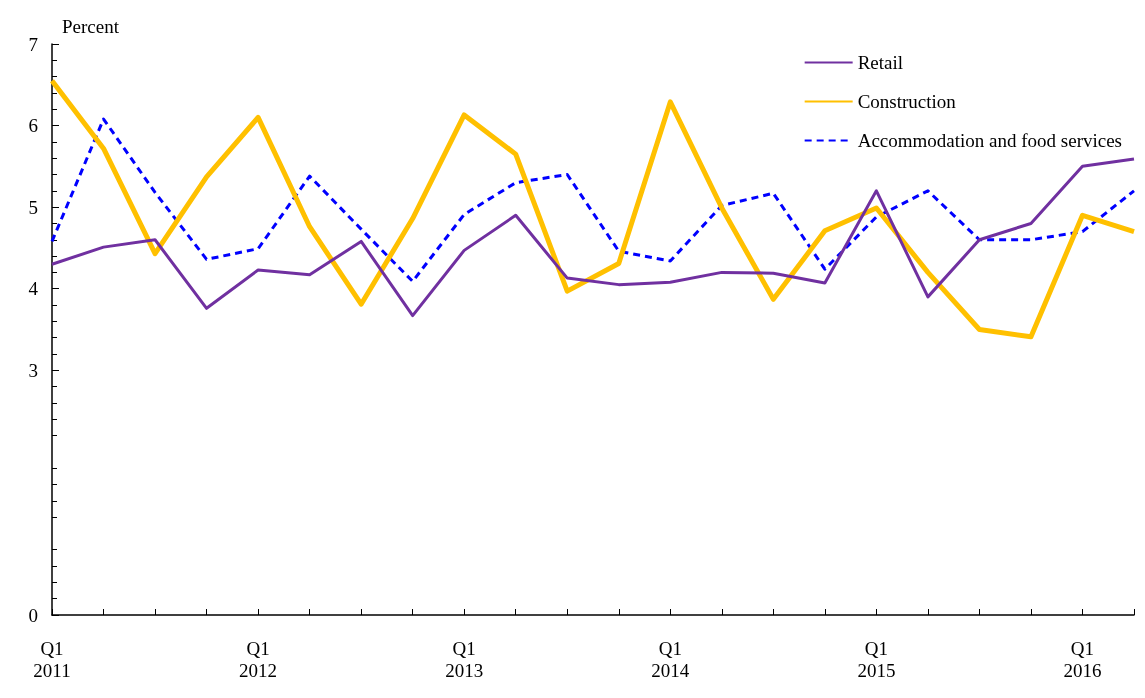  What do you see at coordinates (880, 62) in the screenshot?
I see `legend-label: Retail` at bounding box center [880, 62].